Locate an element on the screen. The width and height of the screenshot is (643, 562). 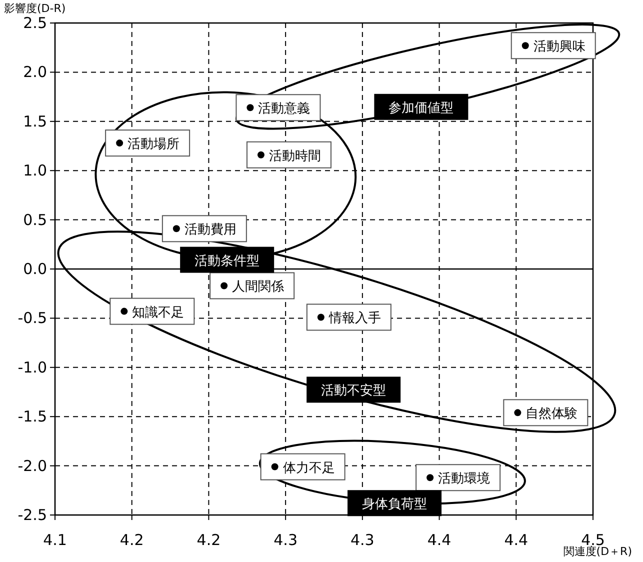
data-label: 人間関係 is located at coordinates (258, 287).